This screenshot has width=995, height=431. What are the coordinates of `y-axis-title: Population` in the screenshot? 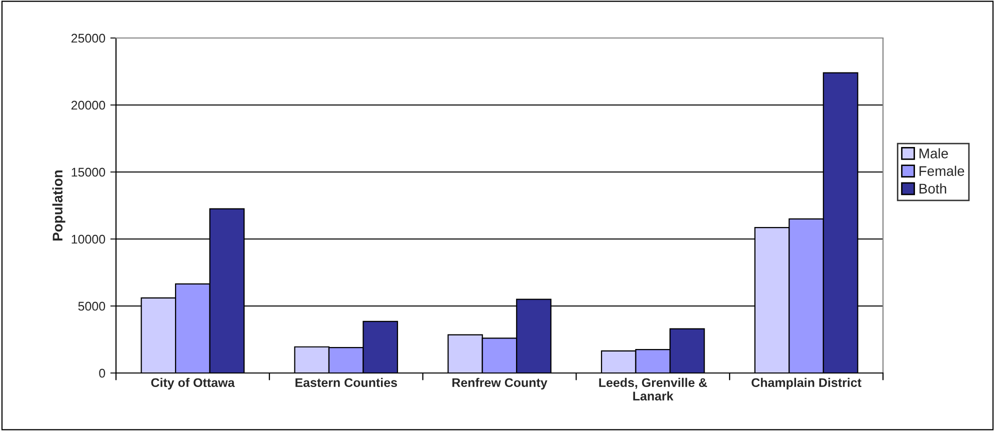 It's located at (59, 205).